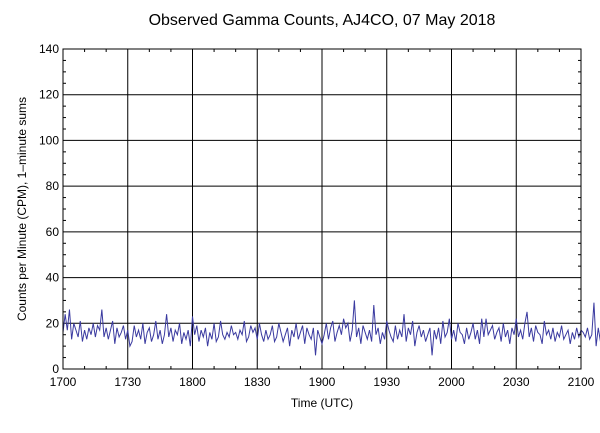 This screenshot has height=433, width=600. What do you see at coordinates (53, 278) in the screenshot?
I see `y-tick-label: 40` at bounding box center [53, 278].